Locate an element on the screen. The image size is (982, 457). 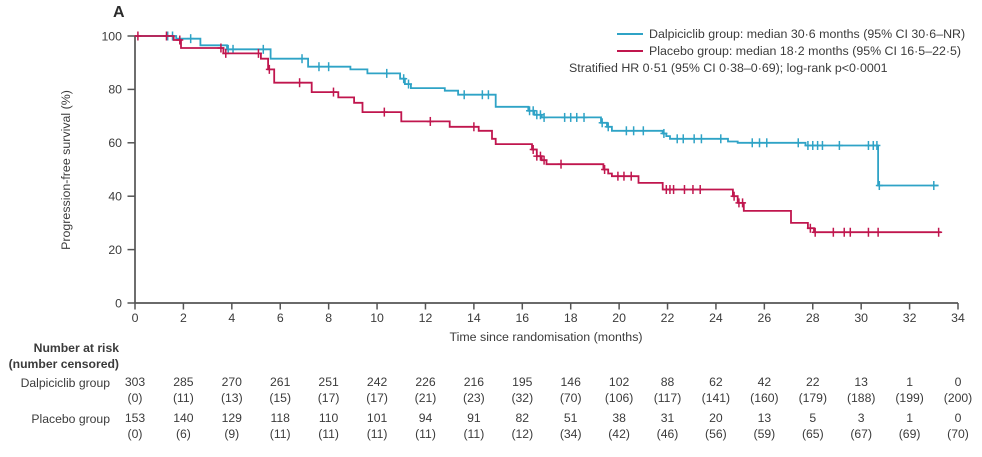
x-tick-label: 8 is located at coordinates (328, 318).